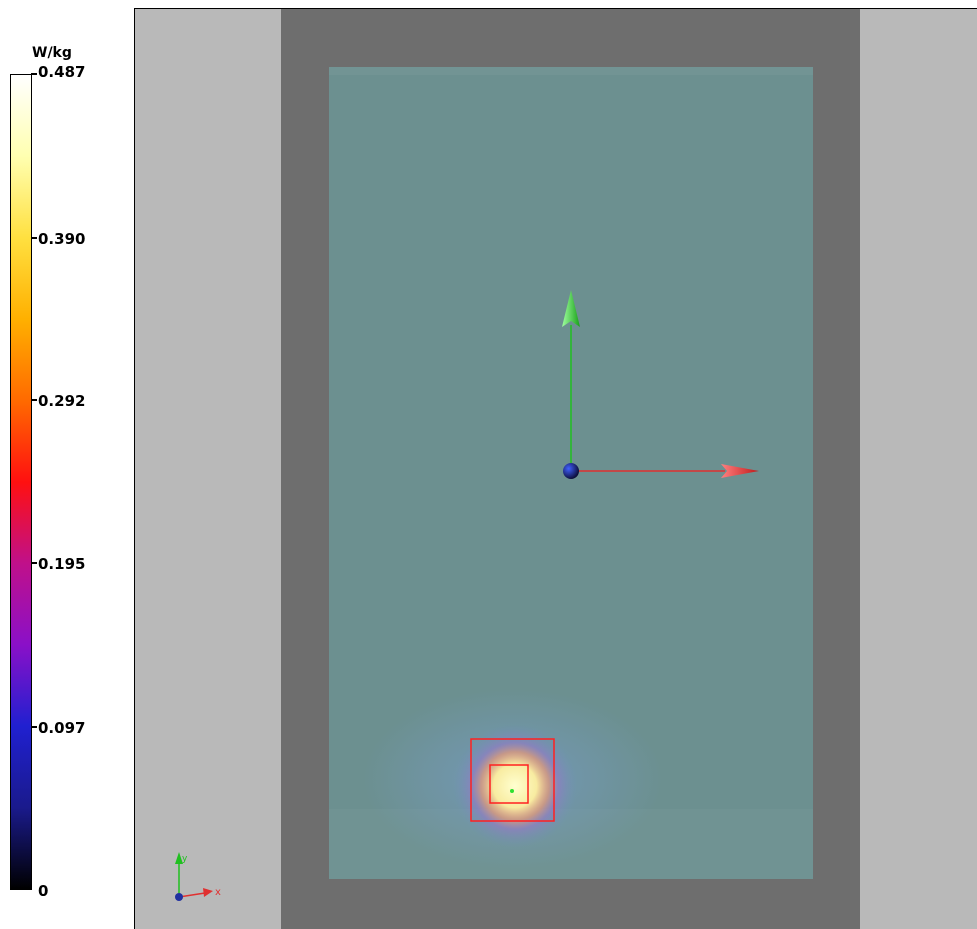 This screenshot has height=929, width=977. I want to click on left-side-panel, so click(208, 469).